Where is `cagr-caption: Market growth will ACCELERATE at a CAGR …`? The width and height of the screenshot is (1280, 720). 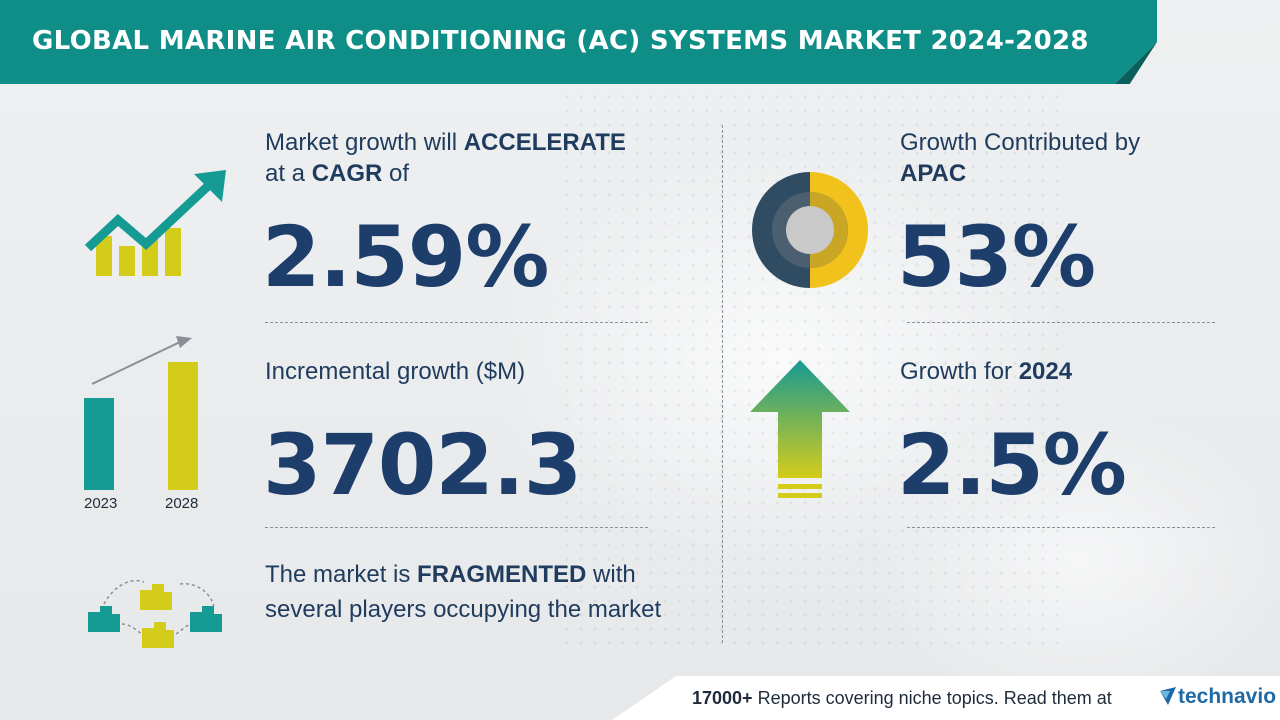
cagr-caption: Market growth will ACCELERATE at a CAGR … is located at coordinates (475, 158).